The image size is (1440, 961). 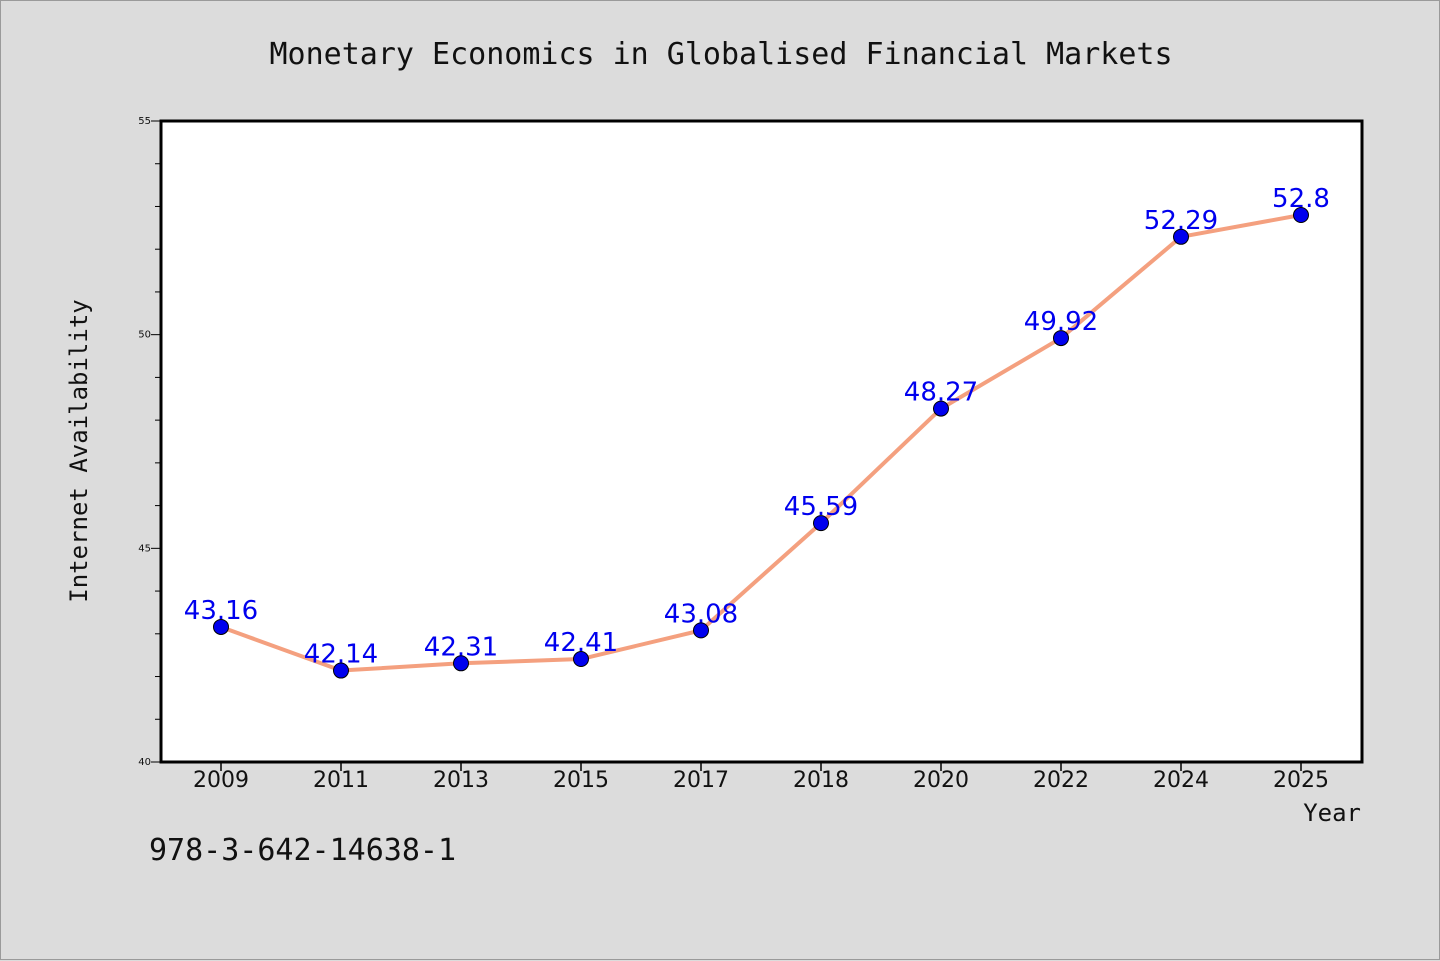 I want to click on data-label: 45.59, so click(x=821, y=507).